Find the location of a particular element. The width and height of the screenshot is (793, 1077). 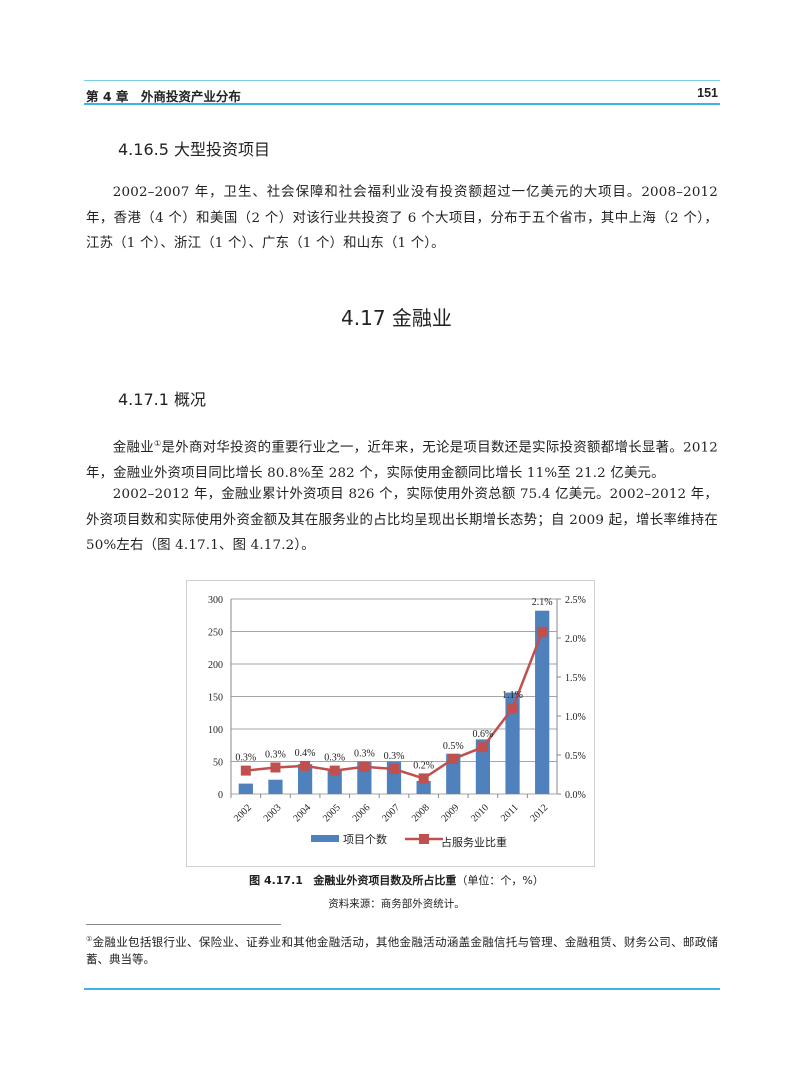

bar-2003 is located at coordinates (275, 786).